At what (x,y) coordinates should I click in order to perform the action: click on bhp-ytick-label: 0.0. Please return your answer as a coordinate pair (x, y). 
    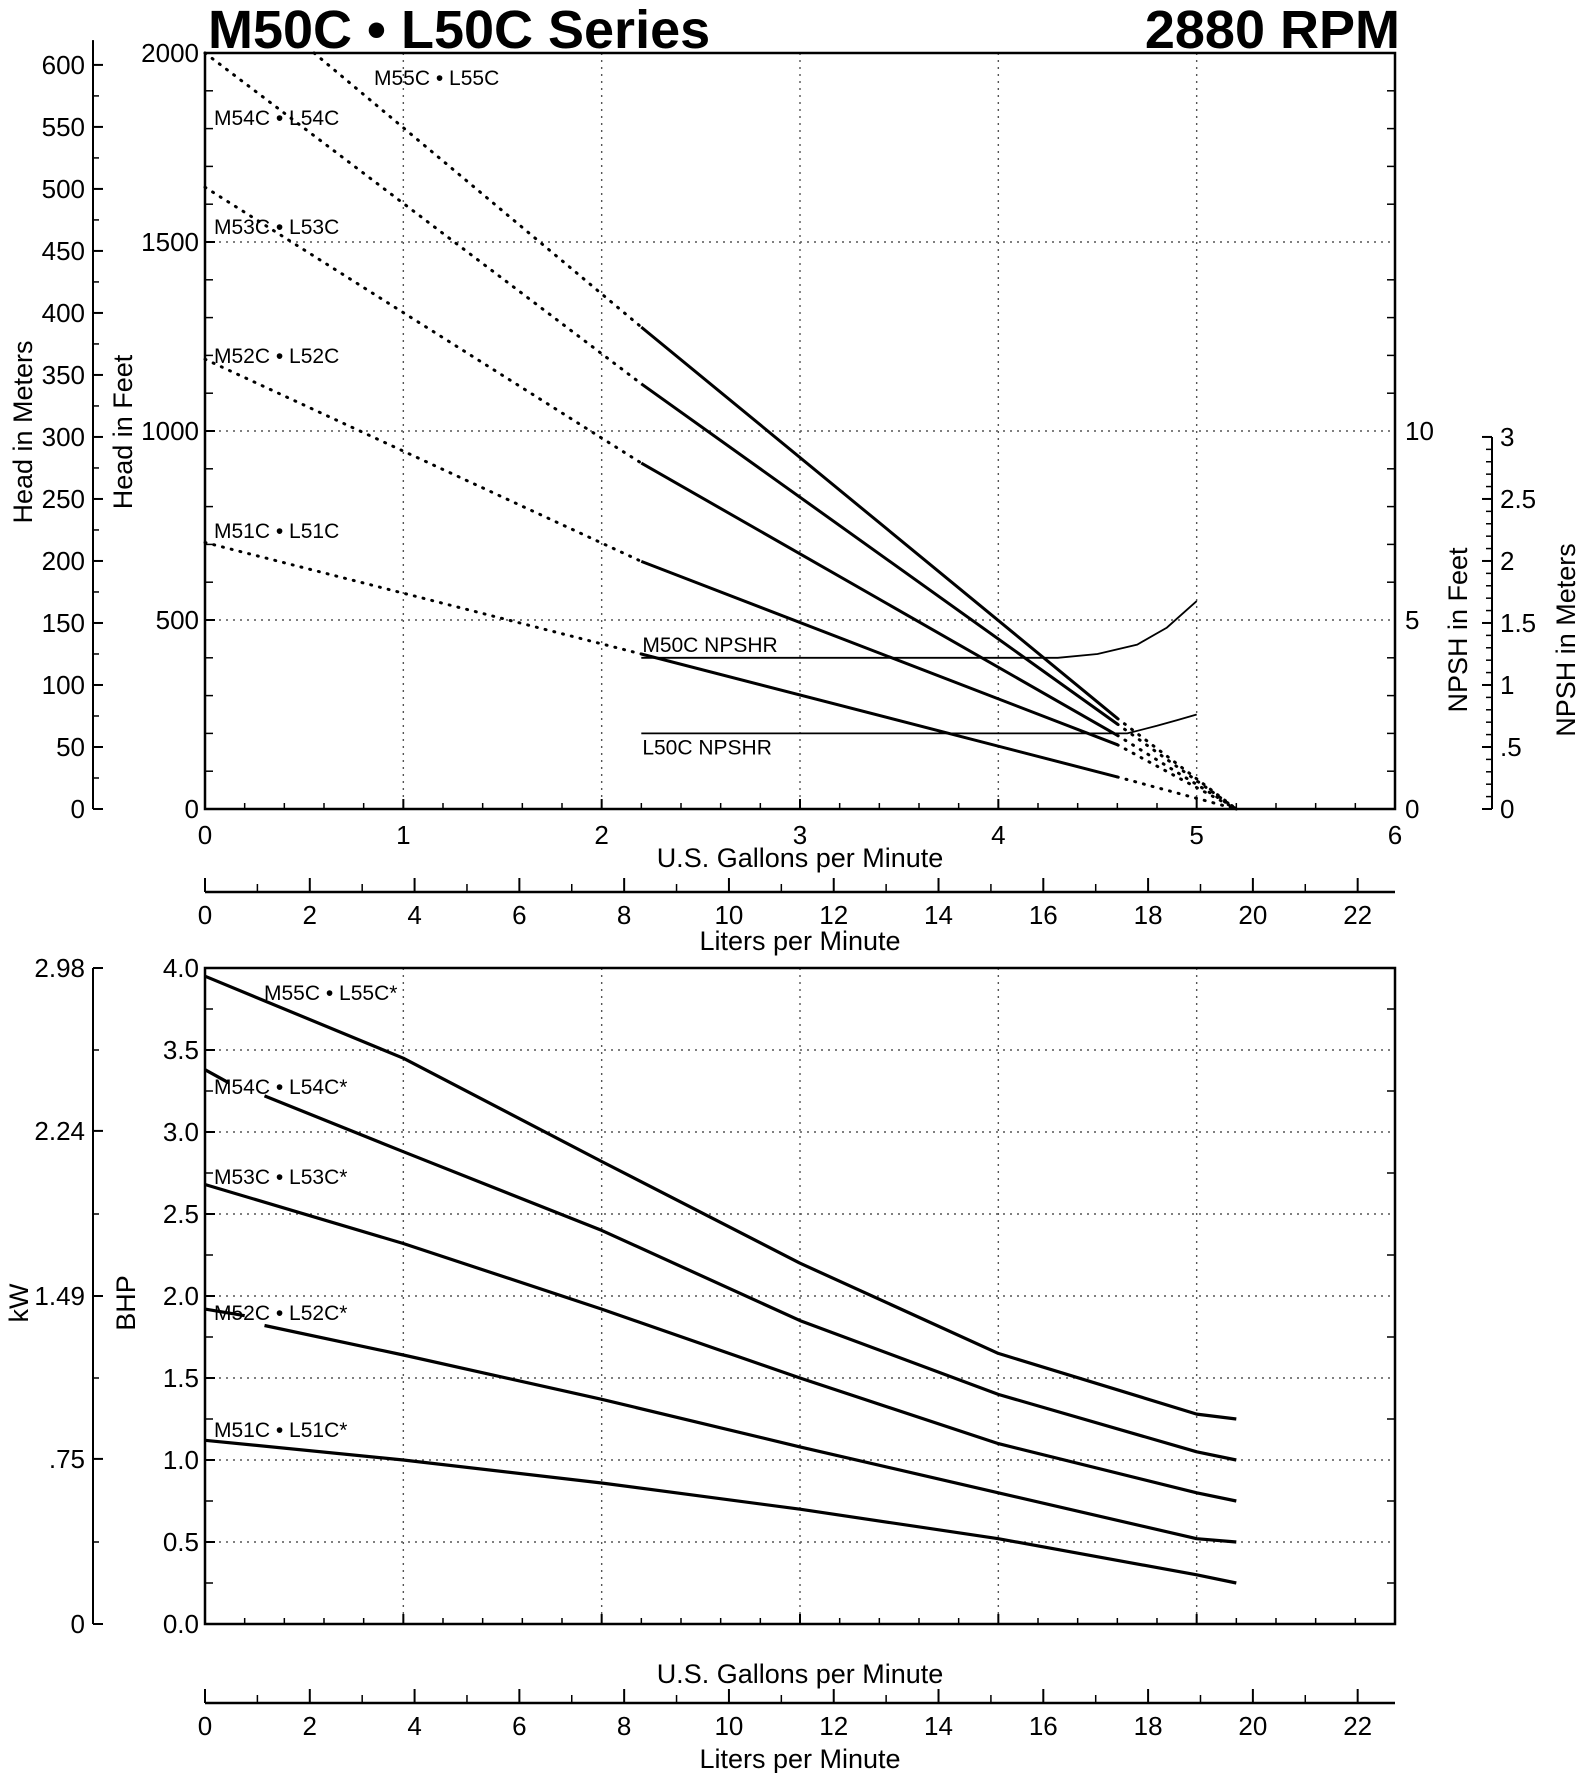
    Looking at the image, I should click on (181, 1624).